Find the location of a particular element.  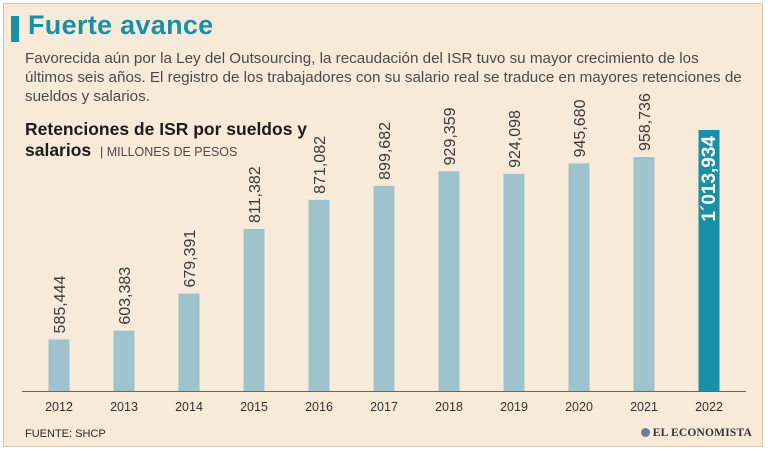

x-tick-label-2020: 2020 is located at coordinates (579, 407).